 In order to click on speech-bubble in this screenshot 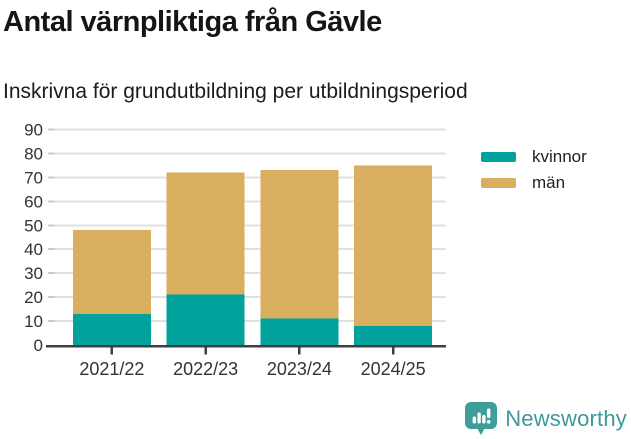, I will do `click(481, 415)`.